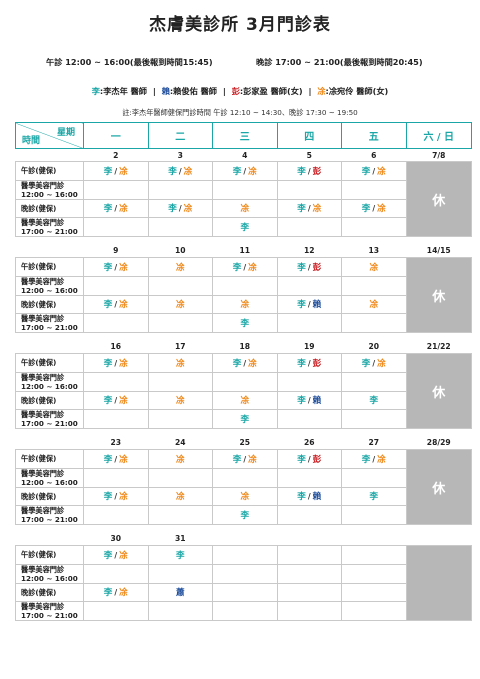  I want to click on date-cell: 4, so click(245, 155).